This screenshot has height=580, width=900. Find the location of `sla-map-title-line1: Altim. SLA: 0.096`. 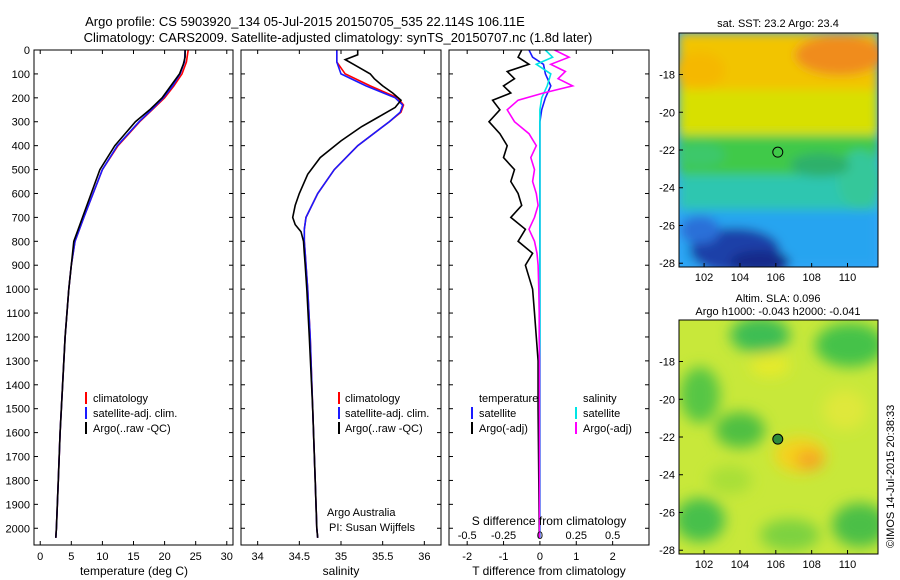

sla-map-title-line1: Altim. SLA: 0.096 is located at coordinates (778, 299).